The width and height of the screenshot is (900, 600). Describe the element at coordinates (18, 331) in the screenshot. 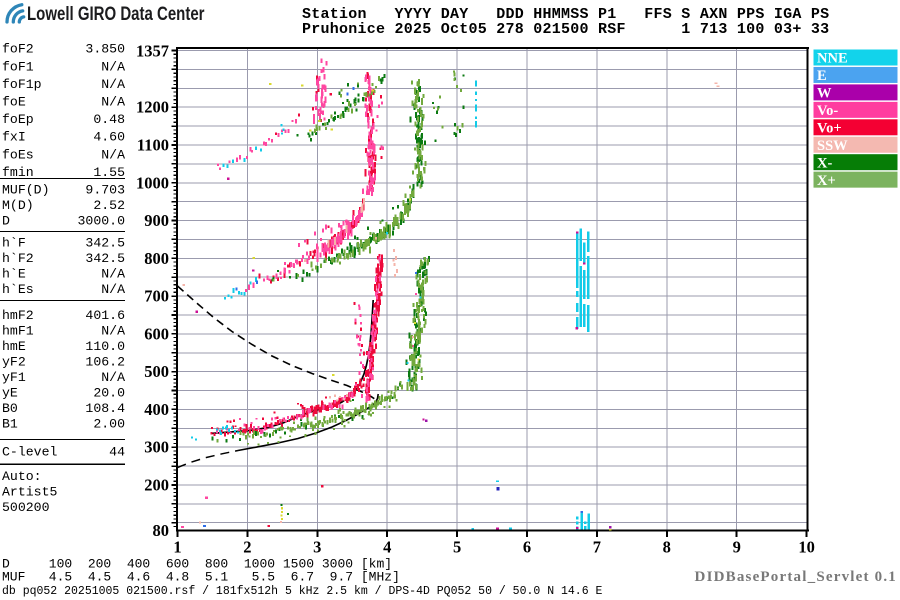

I see `svg-text: hmF1` at that location.